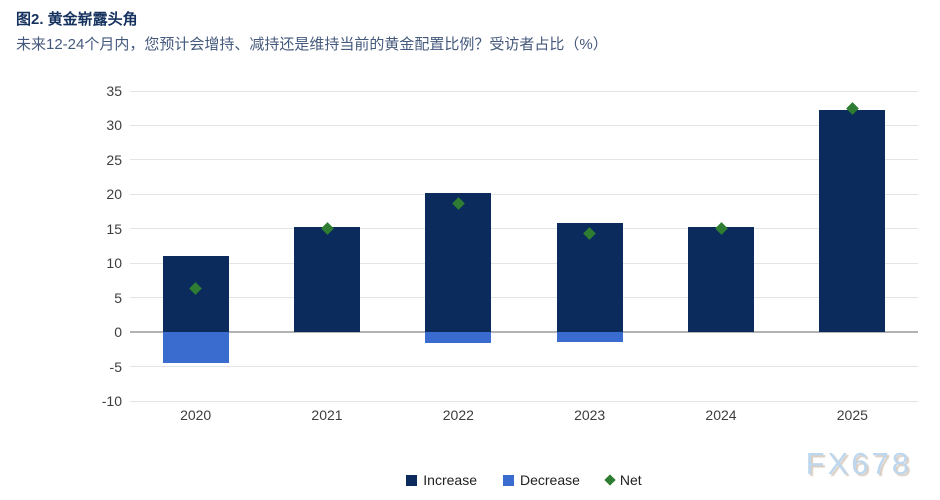  Describe the element at coordinates (77, 19) in the screenshot. I see `chart-title: 图2. 黄金崭露头角` at that location.